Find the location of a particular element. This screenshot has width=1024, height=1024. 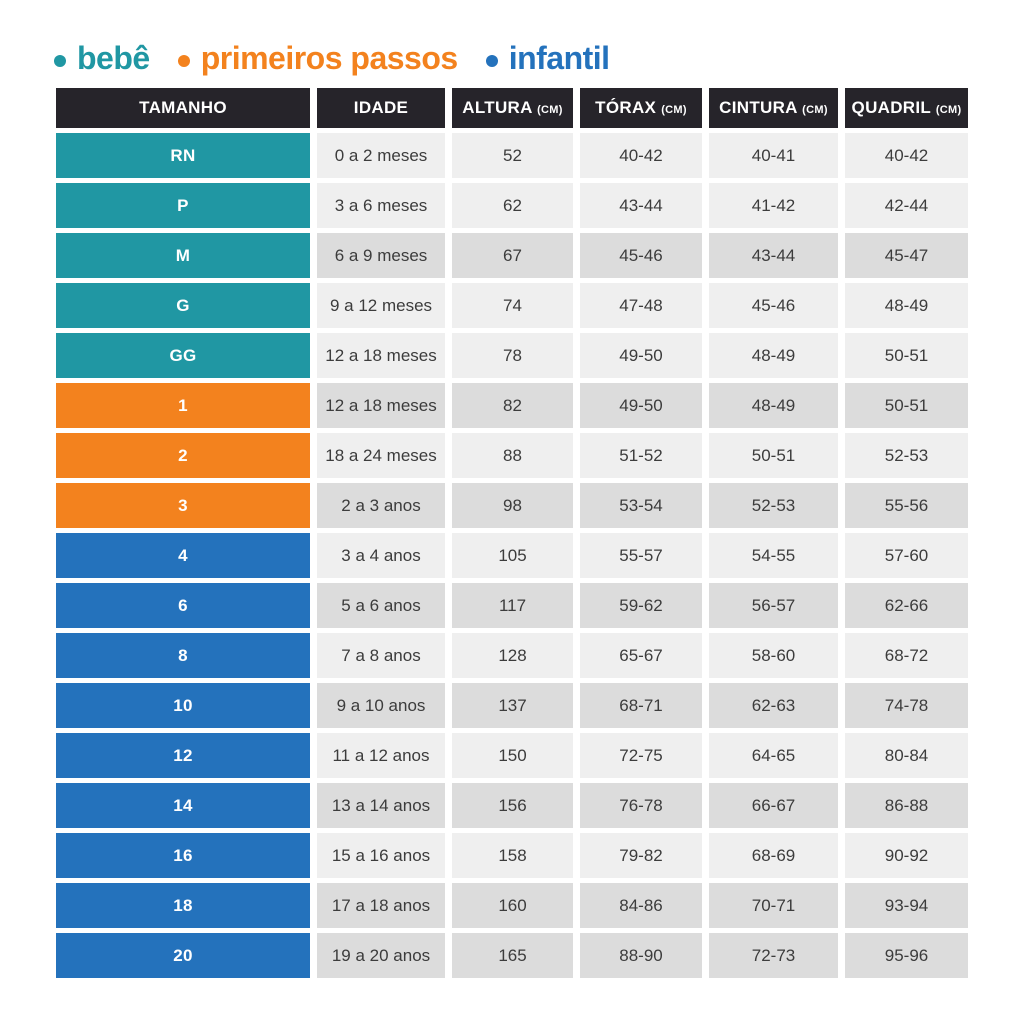

altura-cell: 52 is located at coordinates (512, 155).